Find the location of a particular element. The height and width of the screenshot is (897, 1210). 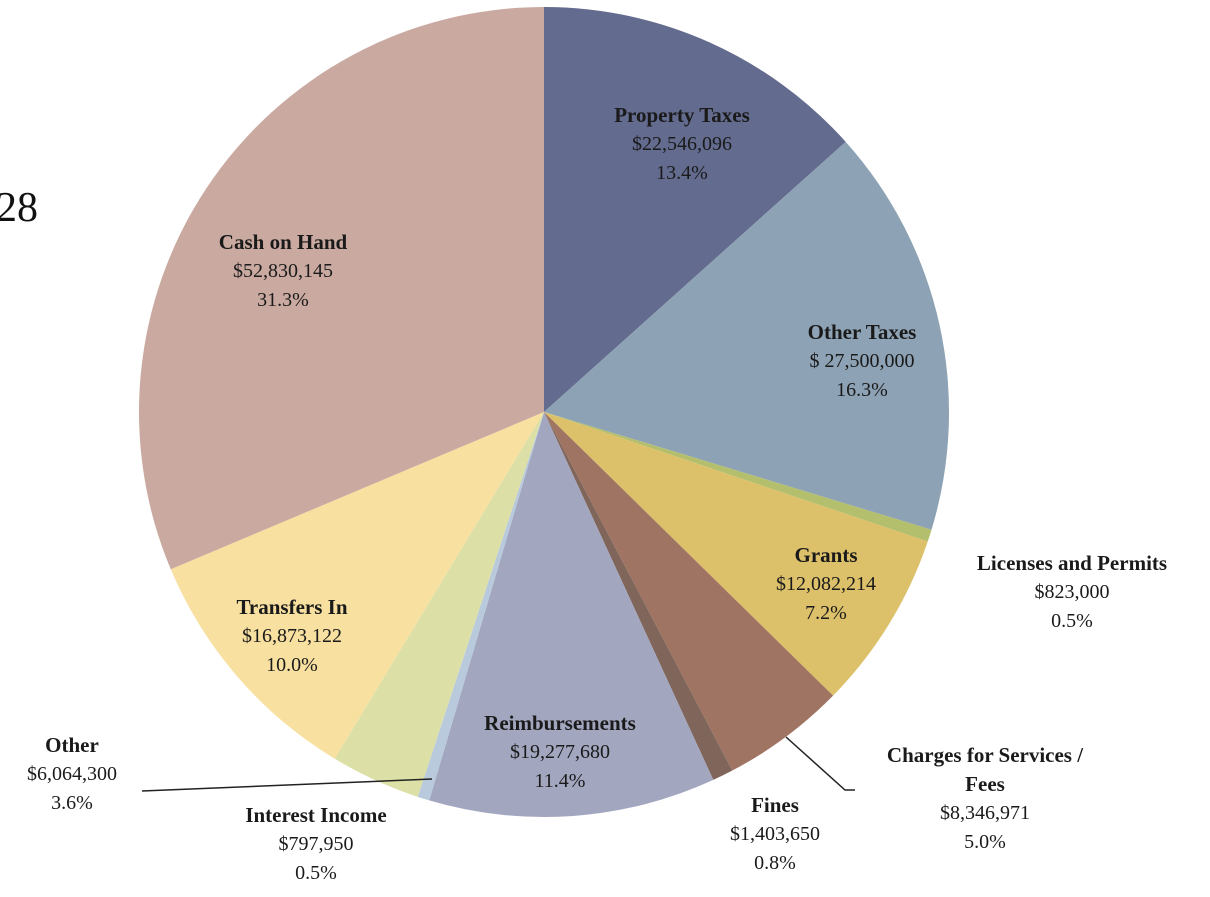

slice-name: Interest Income is located at coordinates (316, 815).